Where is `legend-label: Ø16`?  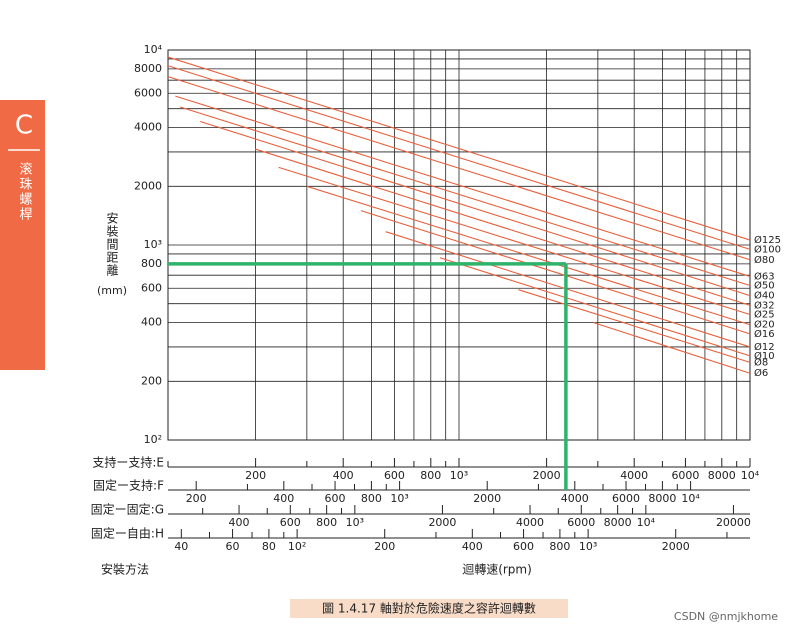
legend-label: Ø16 is located at coordinates (764, 334).